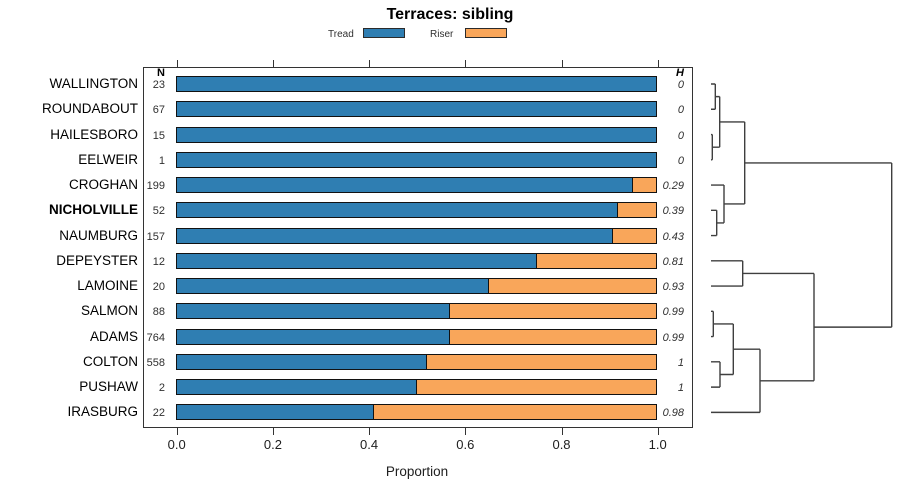  Describe the element at coordinates (102, 412) in the screenshot. I see `row-label: IRASBURG` at that location.